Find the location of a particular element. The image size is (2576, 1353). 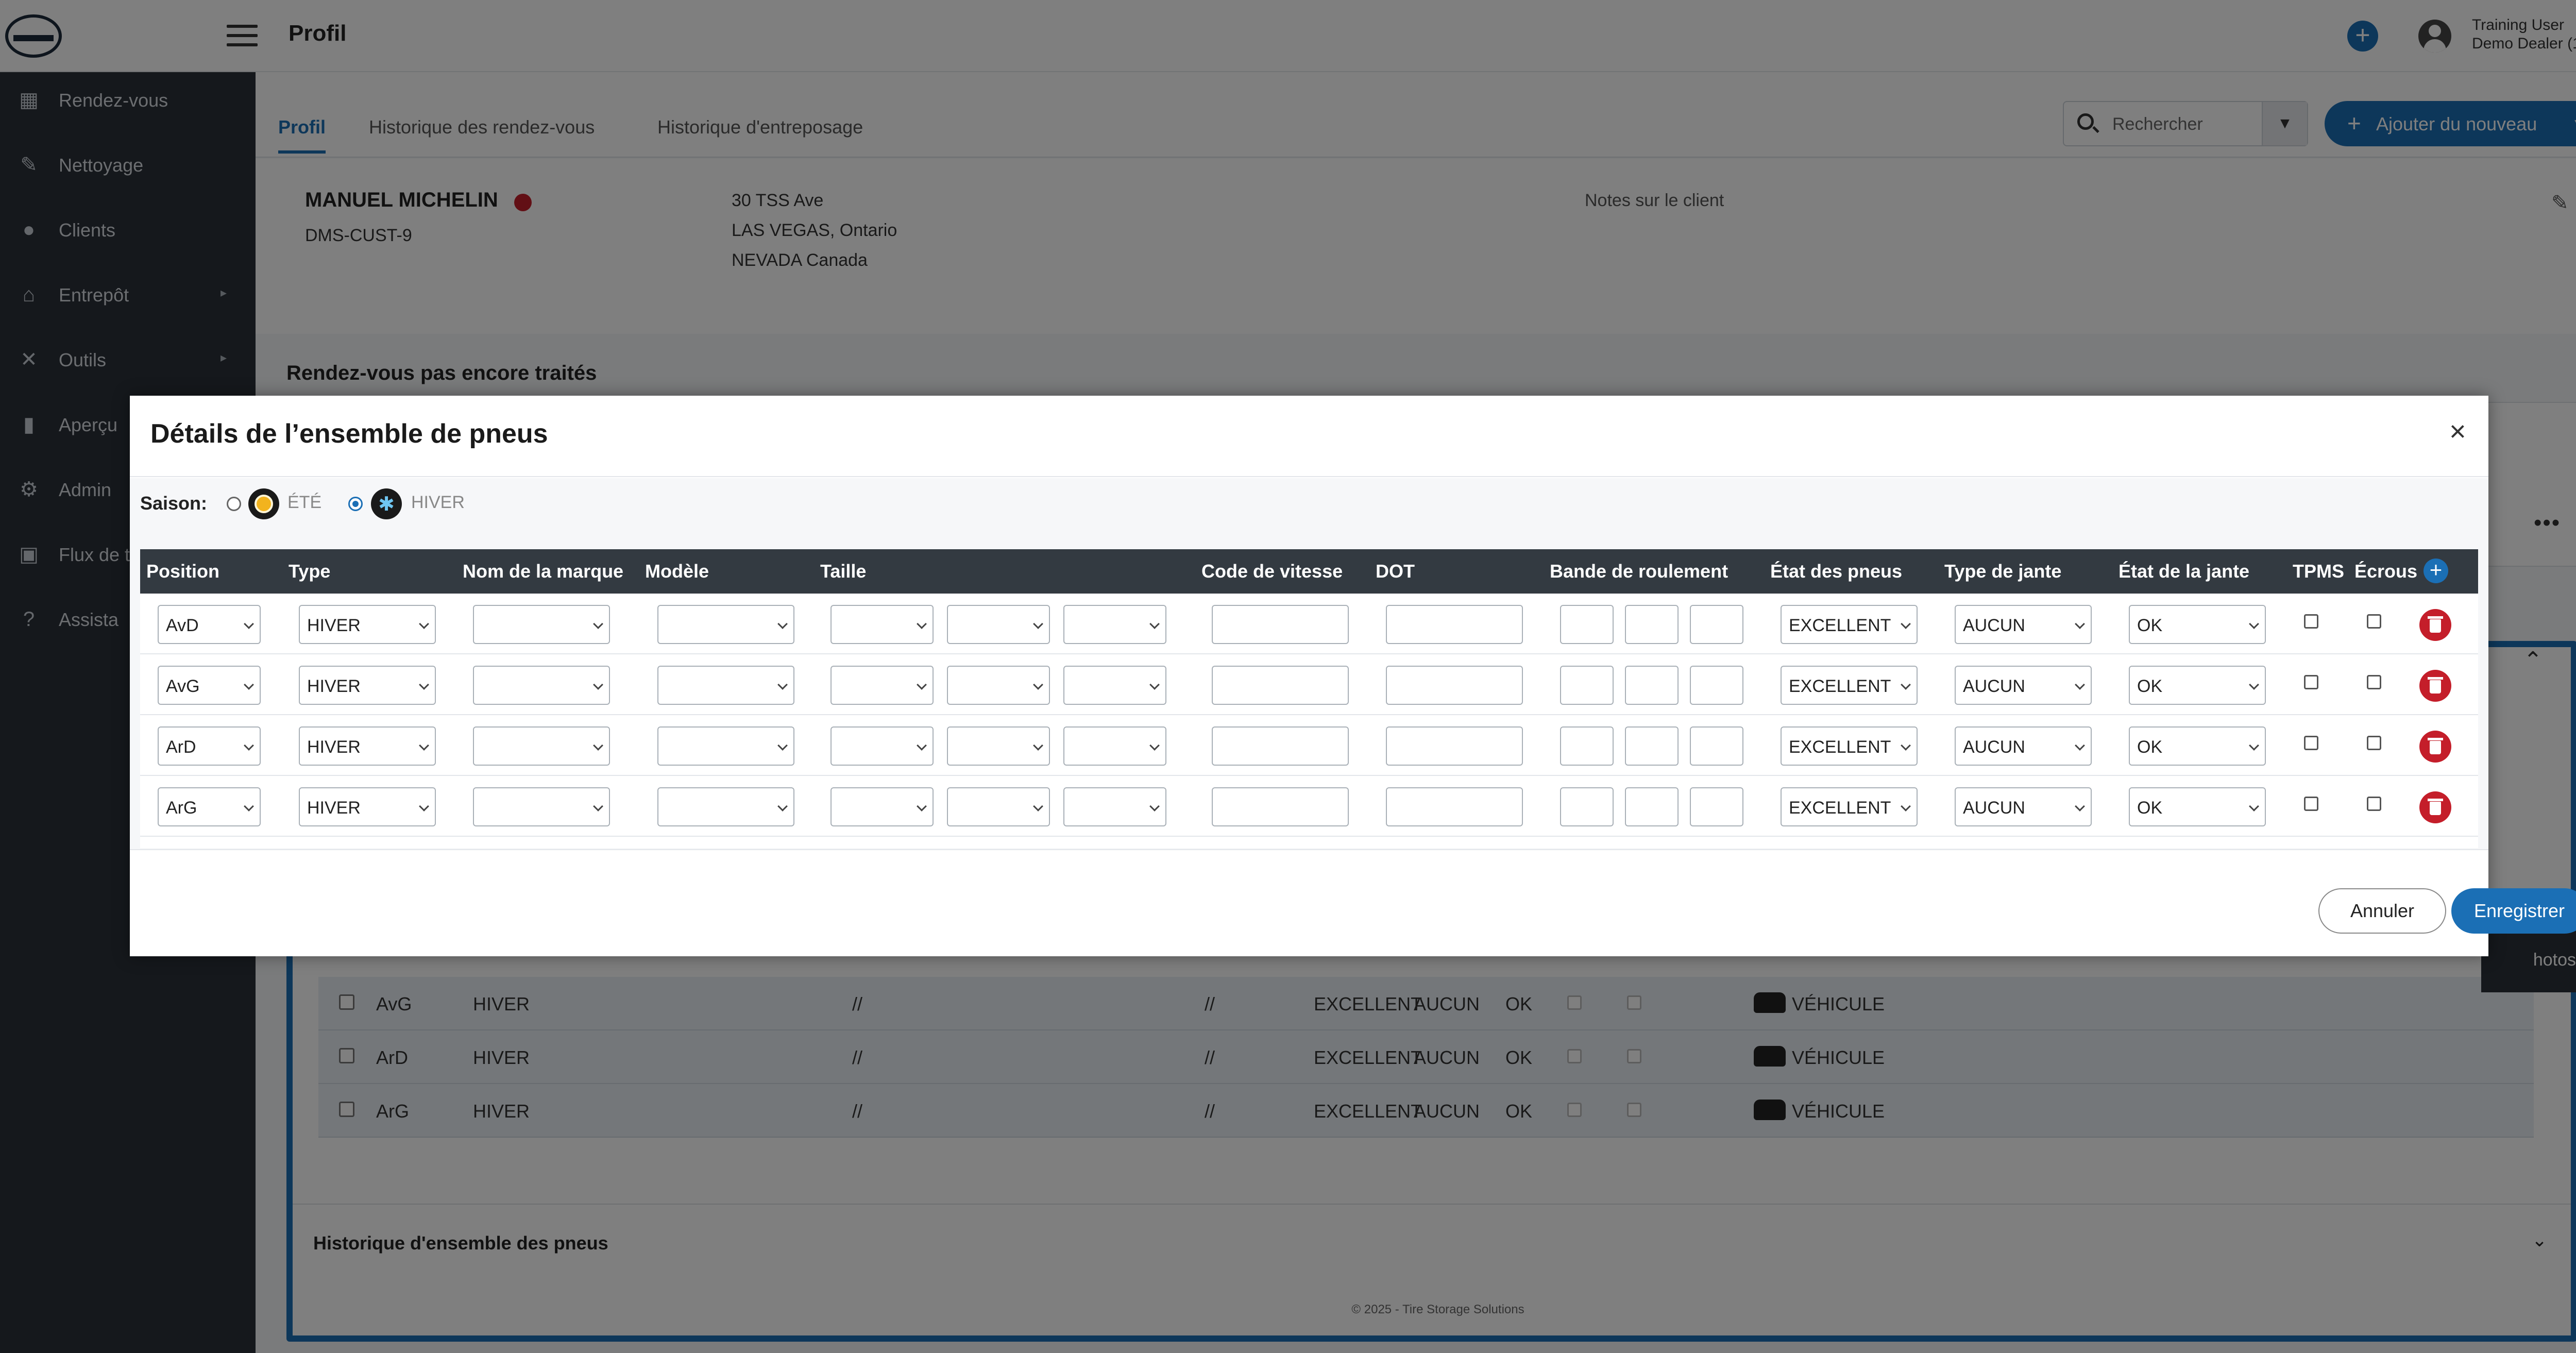

position-select: AvD is located at coordinates (209, 624).